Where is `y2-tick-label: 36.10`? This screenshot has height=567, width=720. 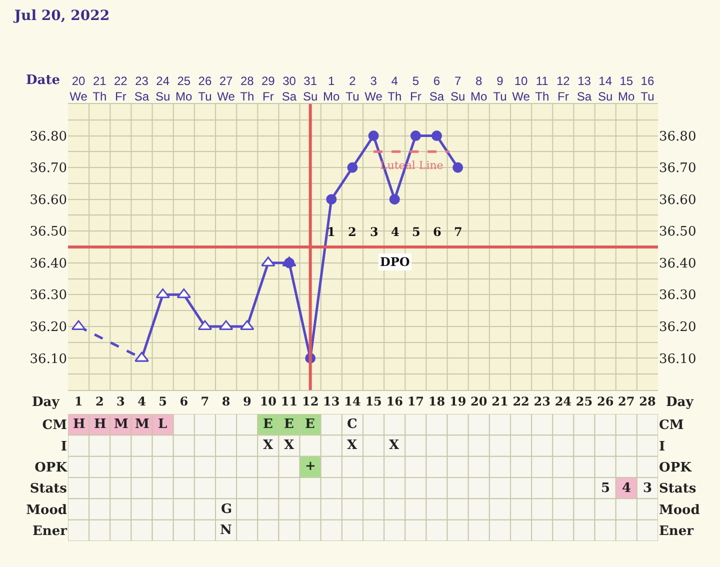 y2-tick-label: 36.10 is located at coordinates (677, 359).